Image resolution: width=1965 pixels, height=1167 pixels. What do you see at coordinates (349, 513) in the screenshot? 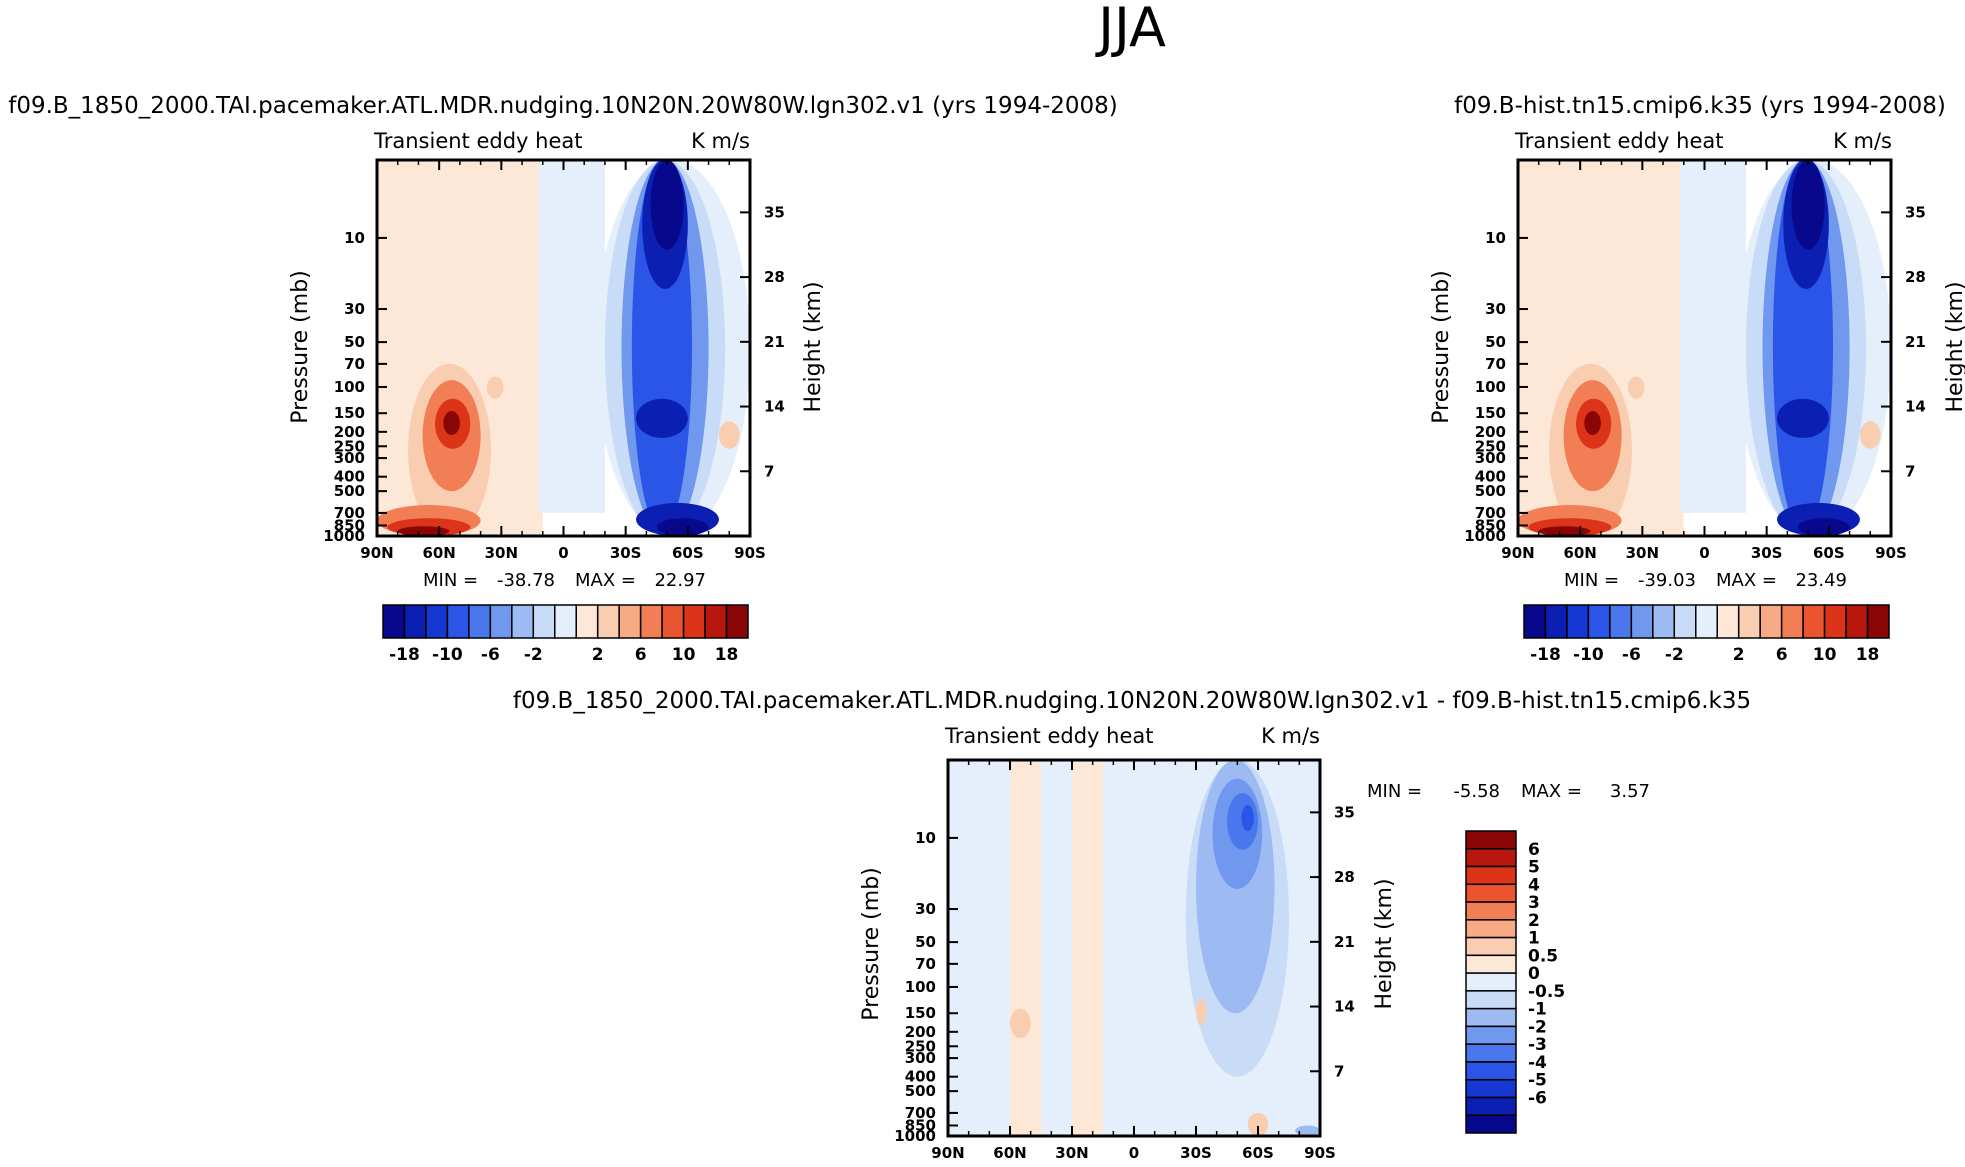
I see `y-tick-label: 700` at bounding box center [349, 513].